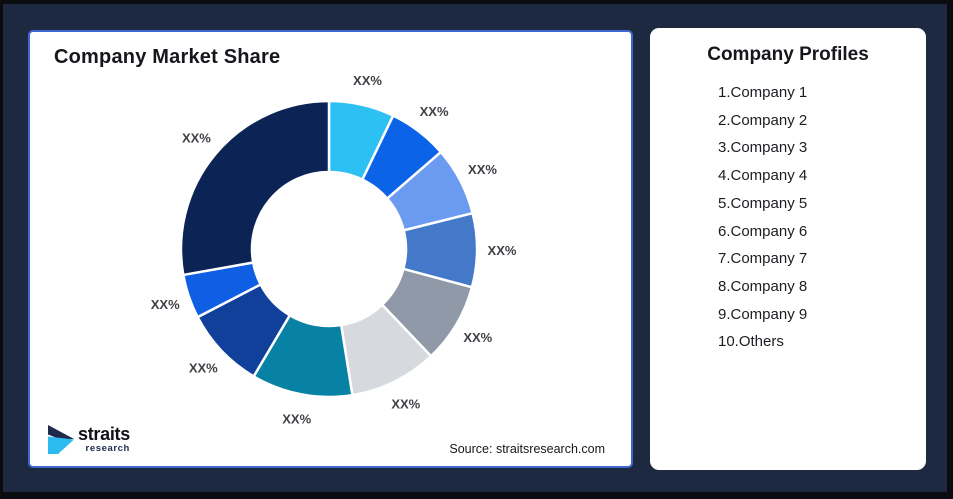 The width and height of the screenshot is (953, 499). Describe the element at coordinates (788, 54) in the screenshot. I see `profiles-title: Company Profiles` at that location.